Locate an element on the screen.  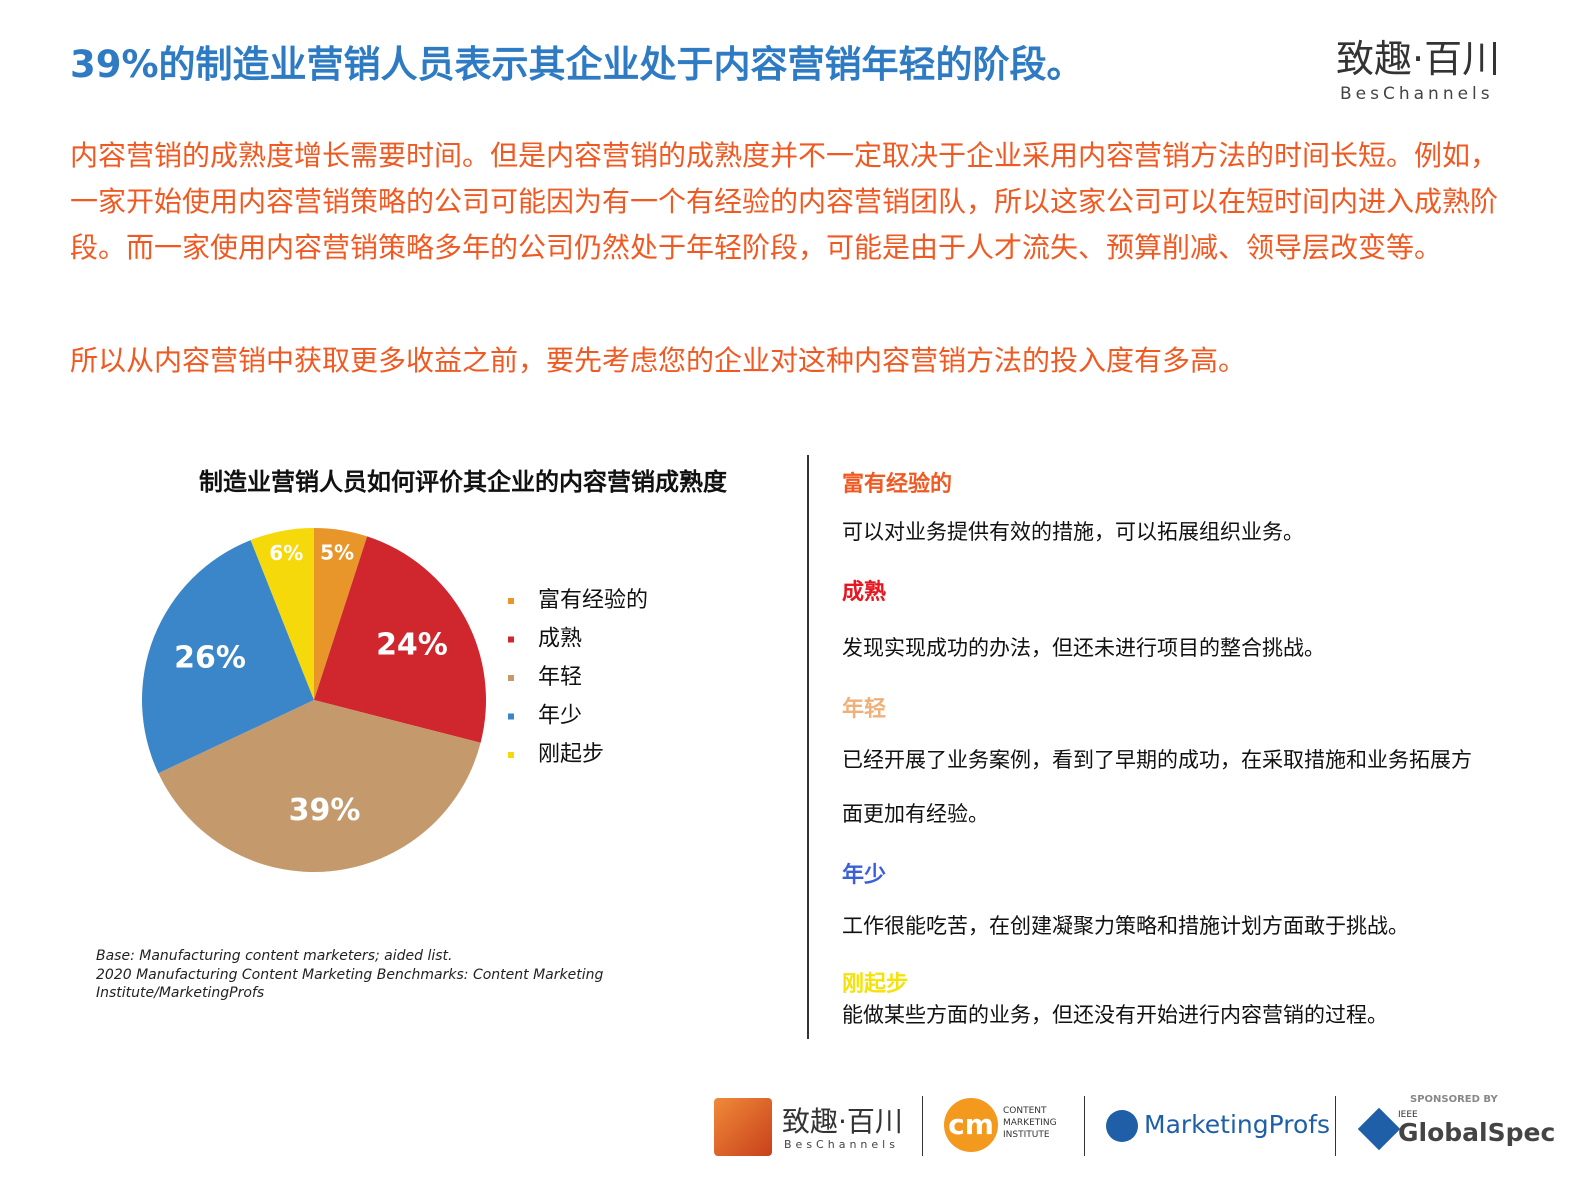
definition-term: 富有经验的 is located at coordinates (897, 484).